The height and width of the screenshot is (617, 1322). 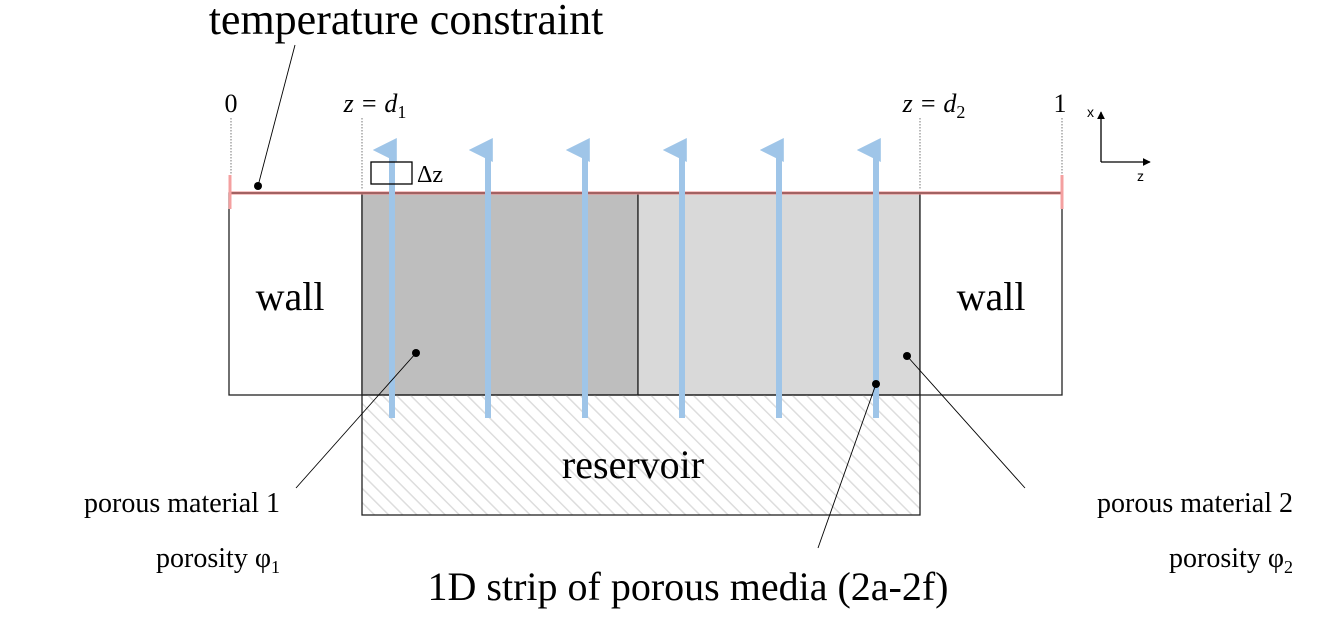 I want to click on markers: 0 z = d1 z = d2 1, so click(x=646, y=105).